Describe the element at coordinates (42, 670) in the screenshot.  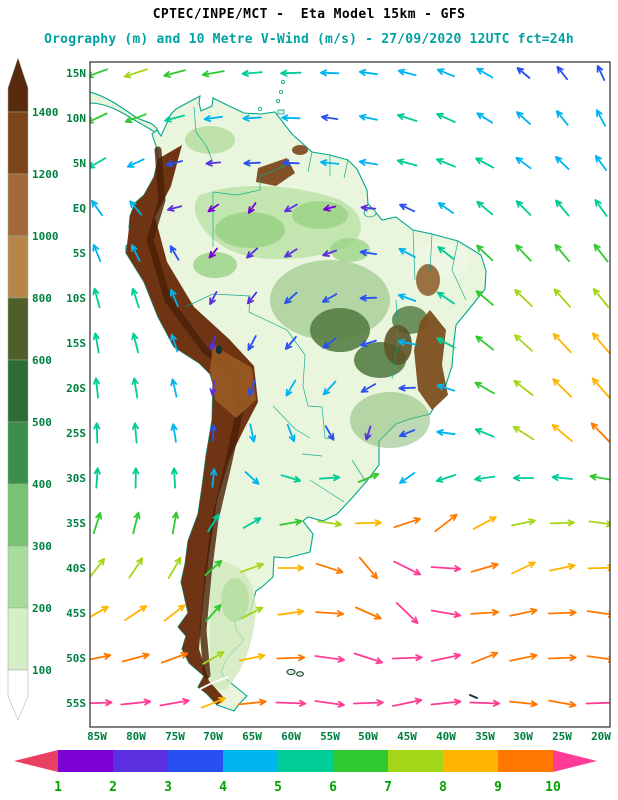
I see `oro-scale-label: 100` at that location.